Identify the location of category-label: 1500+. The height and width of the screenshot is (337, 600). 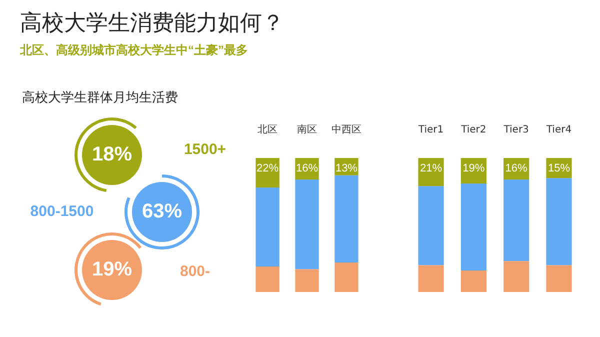
(205, 149).